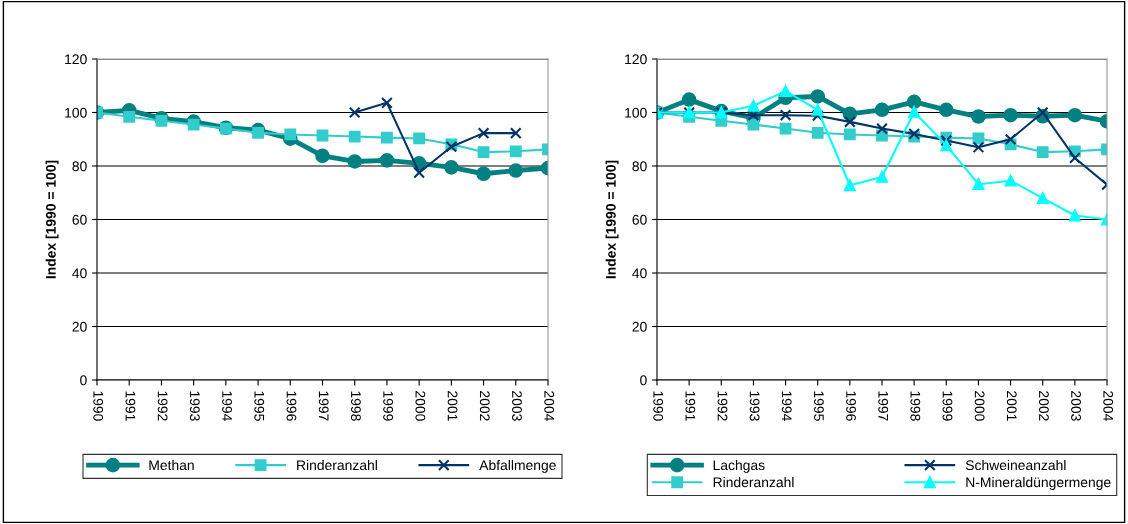 This screenshot has width=1128, height=524. What do you see at coordinates (739, 466) in the screenshot?
I see `legend-label: Lachgas` at bounding box center [739, 466].